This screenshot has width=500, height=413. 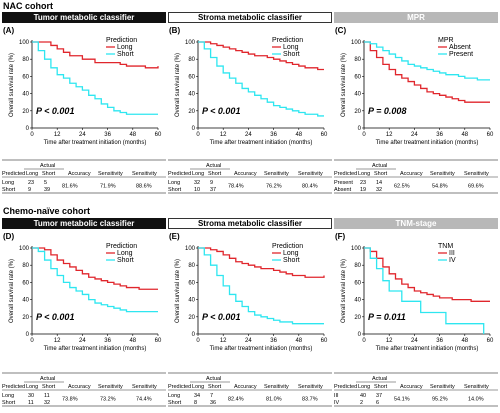 I want to click on y-tick-label: 0, so click(x=28, y=129).